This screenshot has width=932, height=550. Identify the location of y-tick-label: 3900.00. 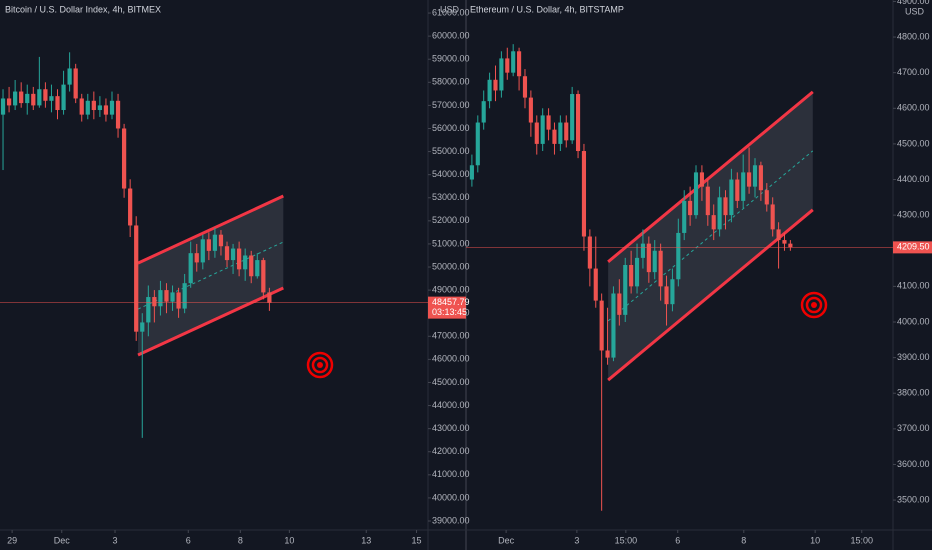
(913, 357).